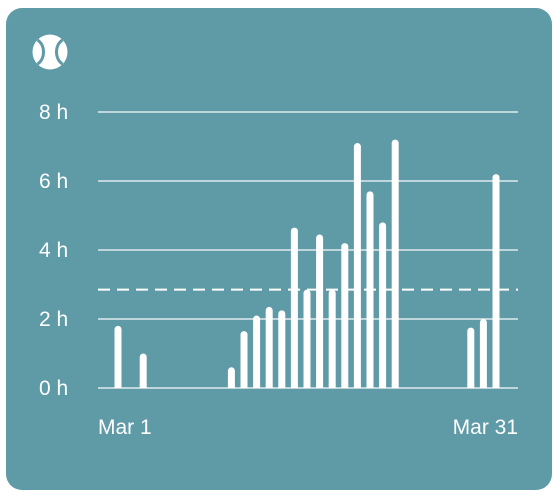 The width and height of the screenshot is (559, 496). What do you see at coordinates (125, 427) in the screenshot?
I see `x-start-label: Mar 1` at bounding box center [125, 427].